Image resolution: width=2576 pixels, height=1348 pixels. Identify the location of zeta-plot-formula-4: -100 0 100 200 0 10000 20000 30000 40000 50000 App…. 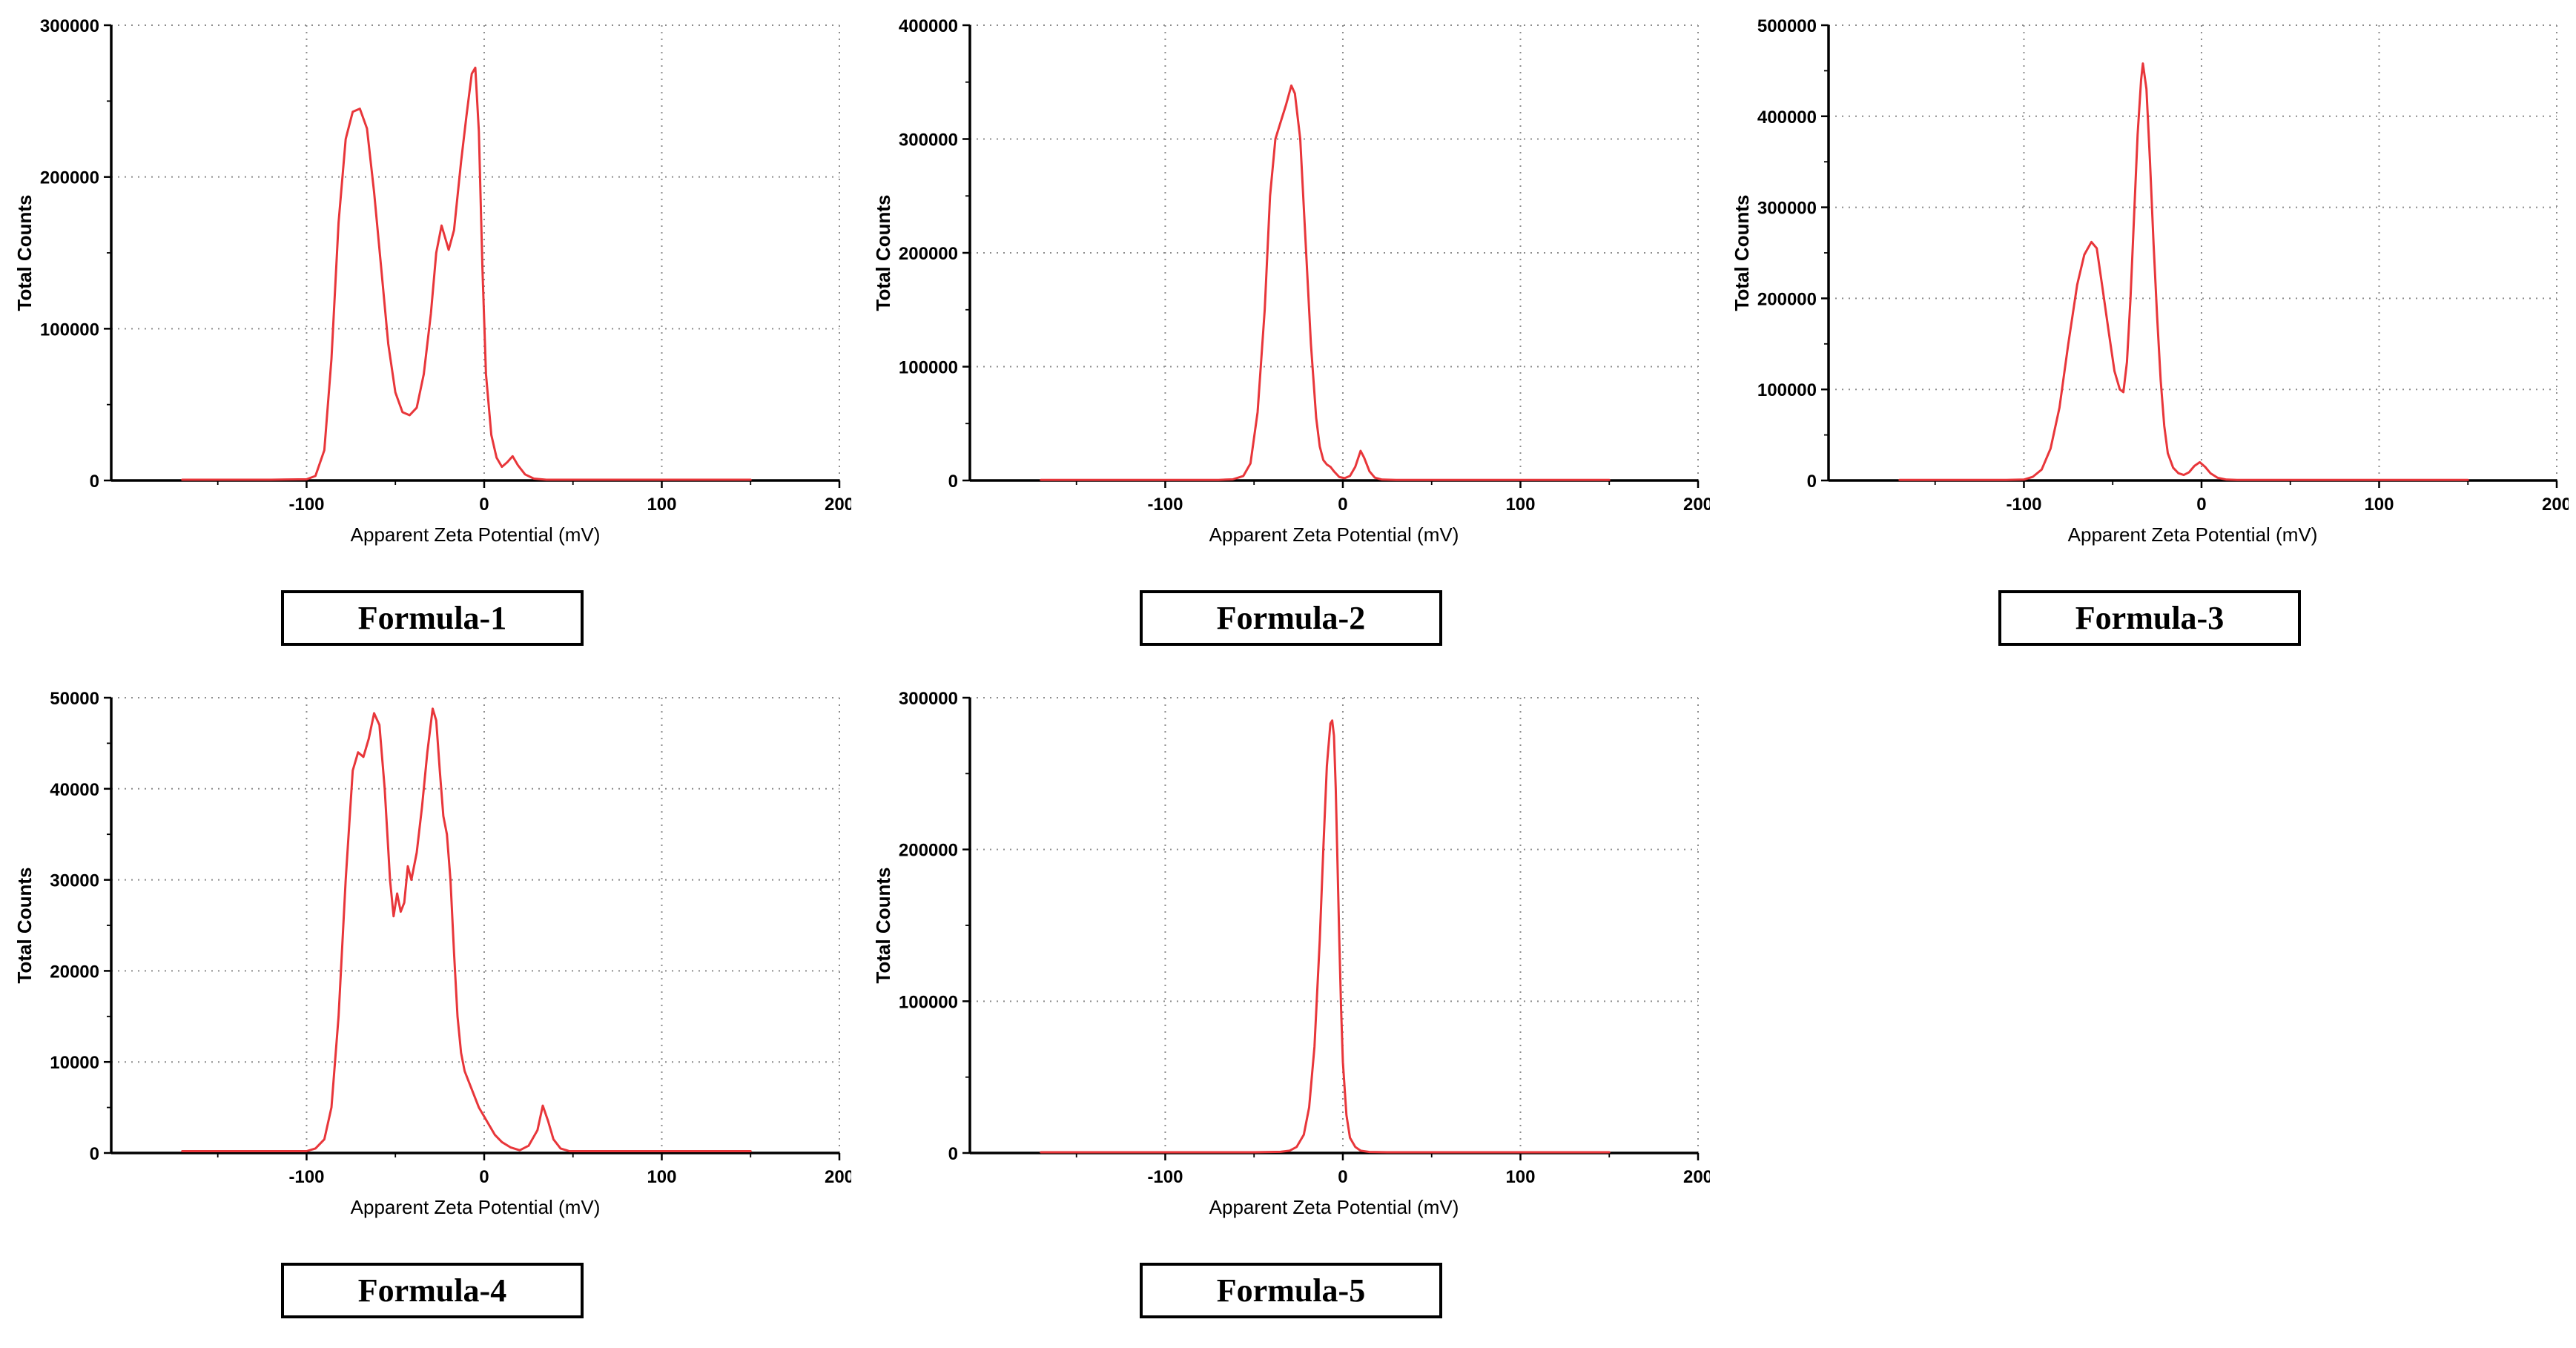
(432, 953).